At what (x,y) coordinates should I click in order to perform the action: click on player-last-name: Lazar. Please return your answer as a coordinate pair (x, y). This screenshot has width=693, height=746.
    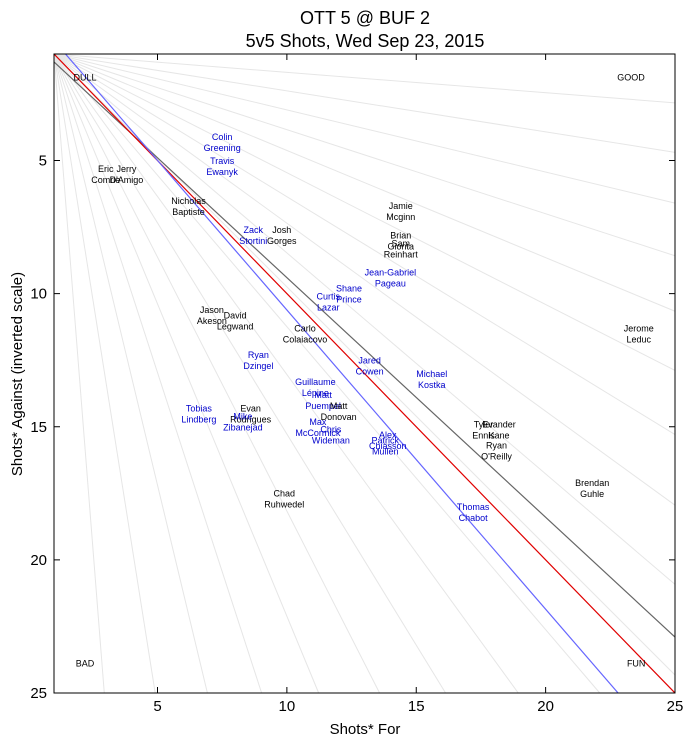
    Looking at the image, I should click on (328, 308).